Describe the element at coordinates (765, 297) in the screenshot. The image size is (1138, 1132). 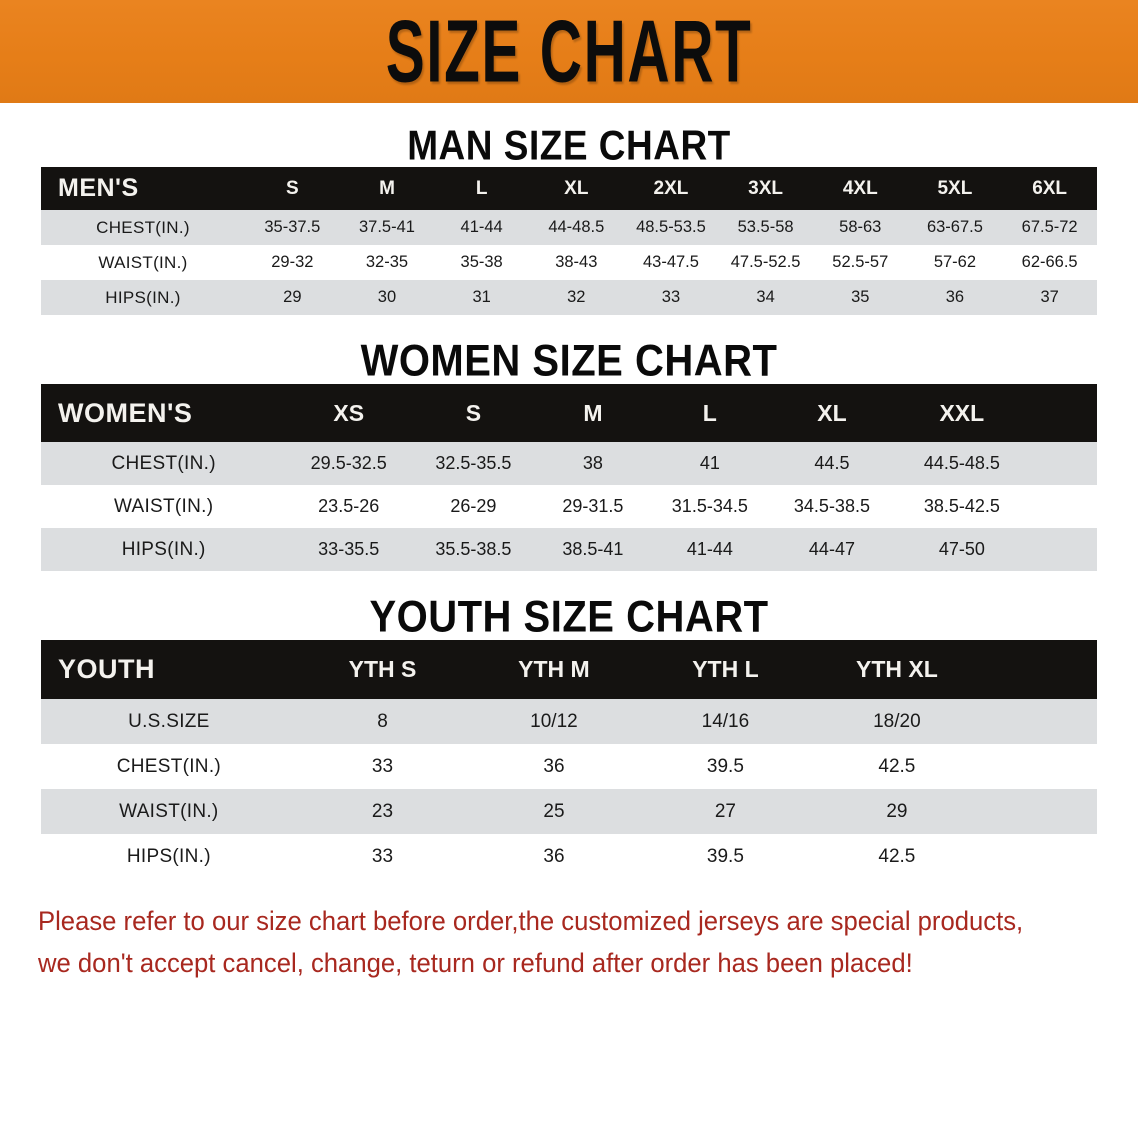
I see `cell: 34` at that location.